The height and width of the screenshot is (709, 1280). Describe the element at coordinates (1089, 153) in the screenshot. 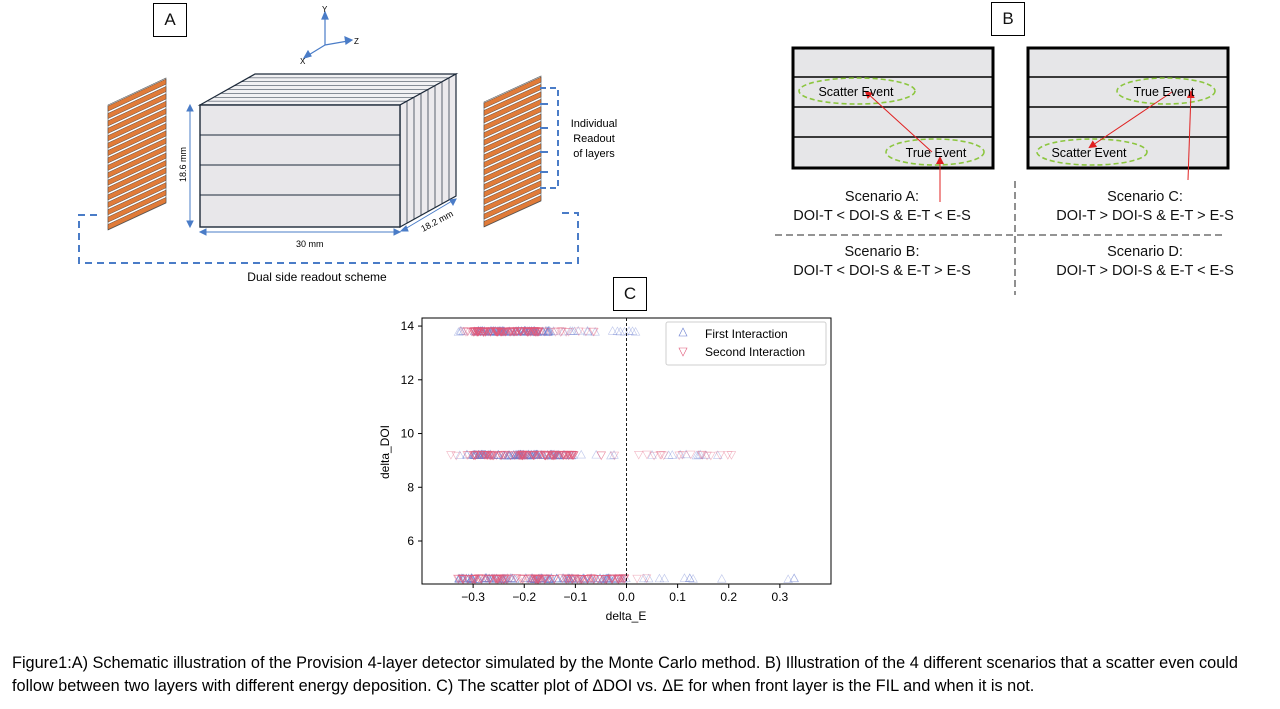

I see `right-scatter-event-label: Scatter Event` at that location.